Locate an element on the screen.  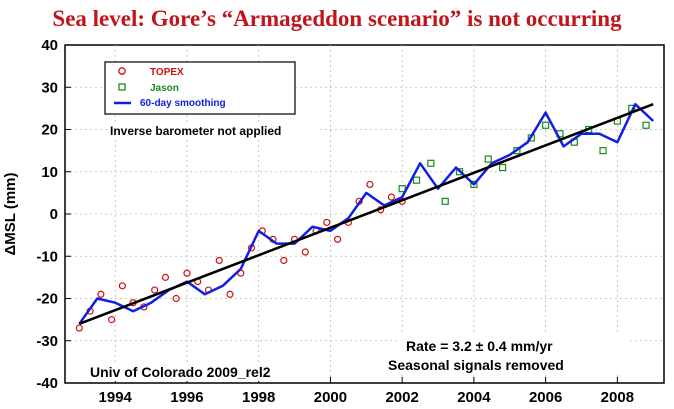
y-axis-label: ΔMSL (mm) is located at coordinates (10, 213).